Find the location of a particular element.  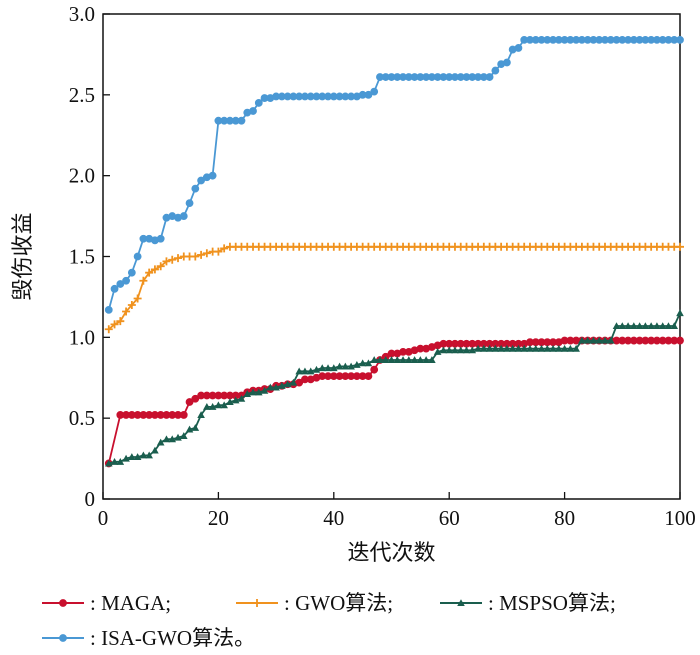

y-axis-title: 毁伤收益 is located at coordinates (23, 256).